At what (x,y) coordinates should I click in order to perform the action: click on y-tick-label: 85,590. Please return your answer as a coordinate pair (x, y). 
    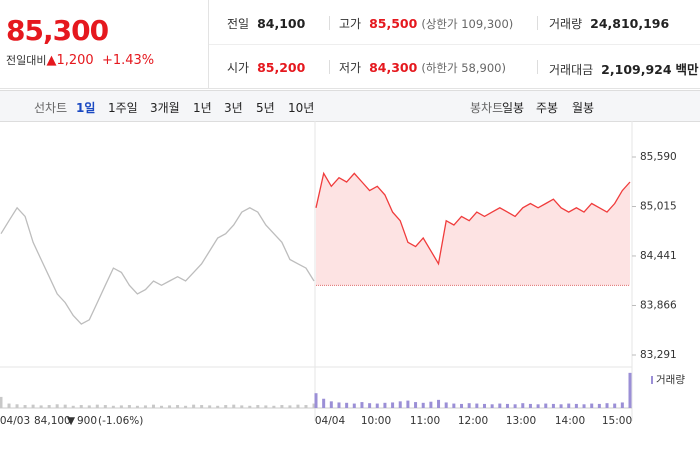
    Looking at the image, I should click on (658, 157).